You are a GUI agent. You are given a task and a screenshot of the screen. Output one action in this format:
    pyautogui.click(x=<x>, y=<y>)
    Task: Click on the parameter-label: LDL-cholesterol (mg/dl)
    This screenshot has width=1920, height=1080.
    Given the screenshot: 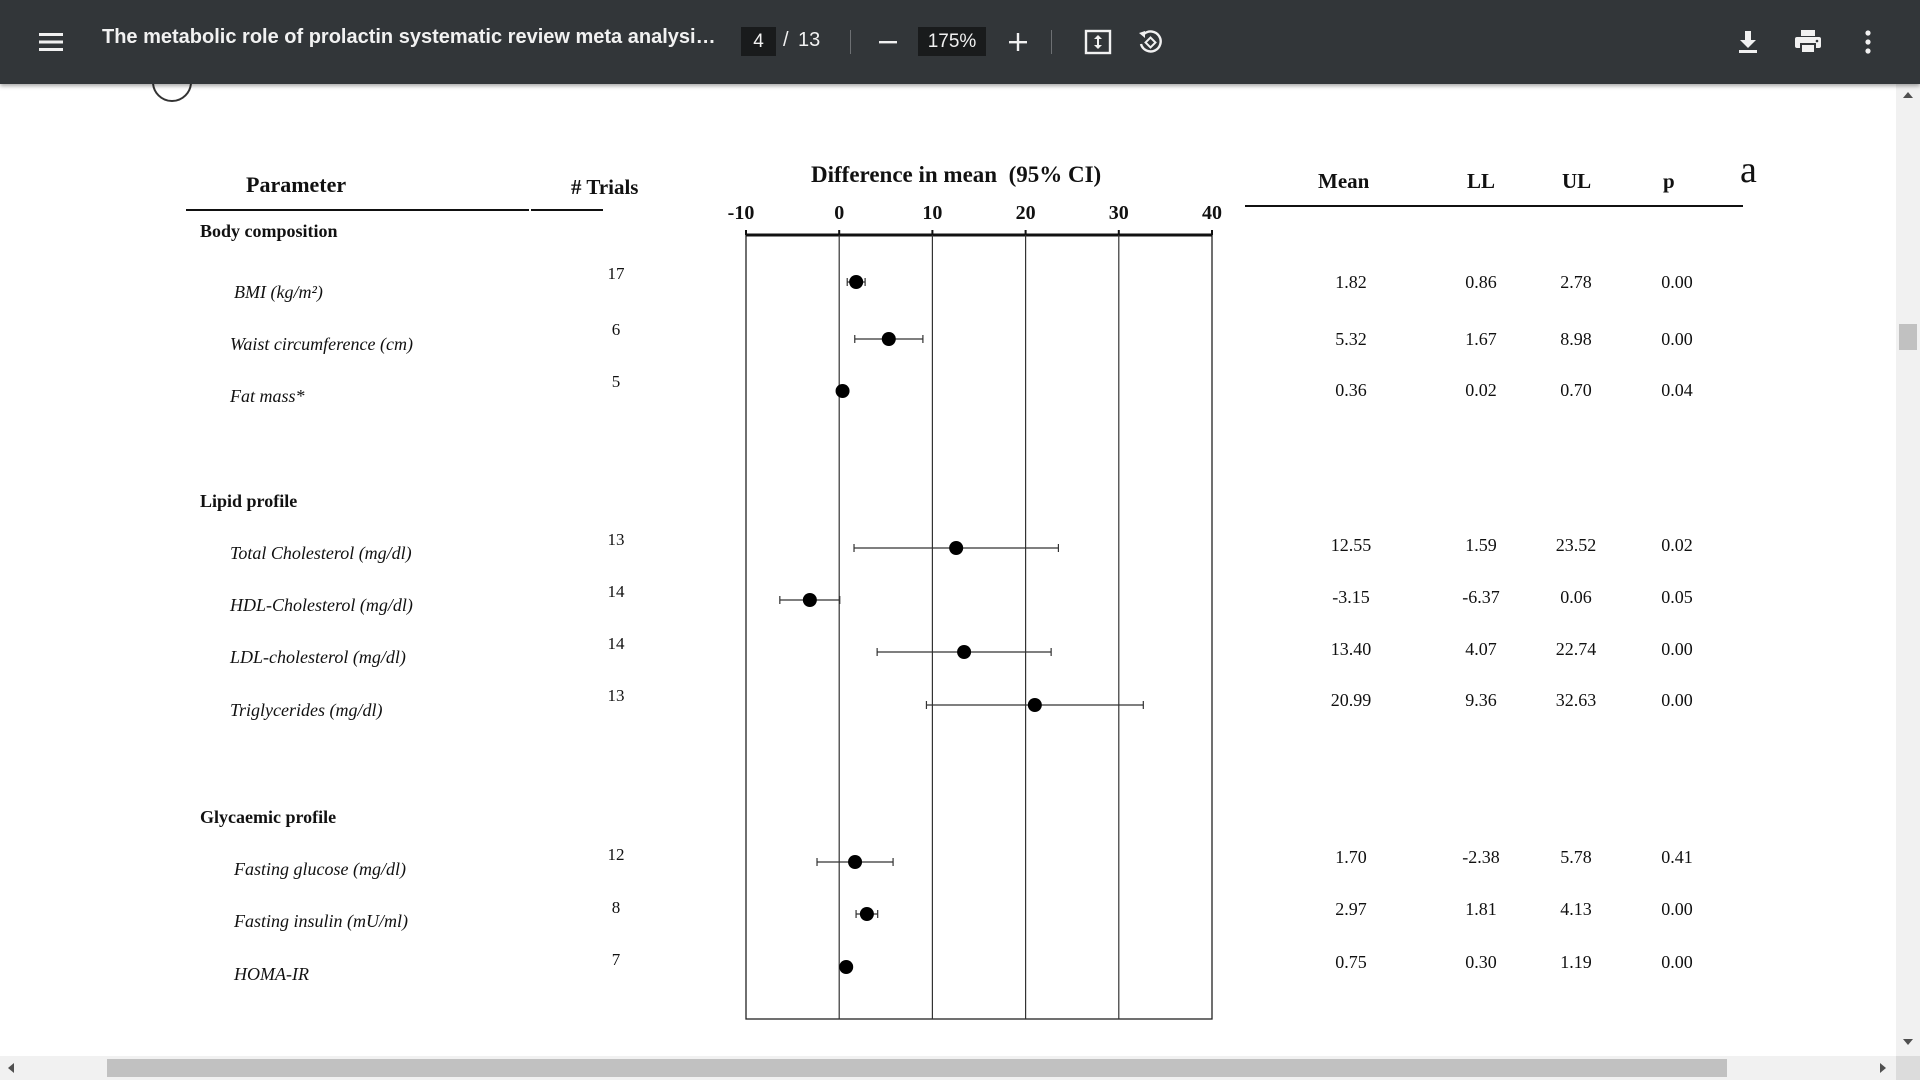 What is the action you would take?
    pyautogui.click(x=318, y=657)
    